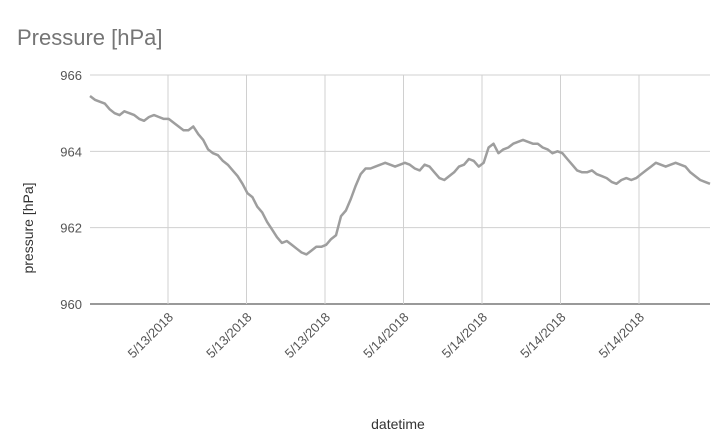 The width and height of the screenshot is (724, 444). I want to click on y-axis-ticks: 960 962 964 966, so click(71, 190).